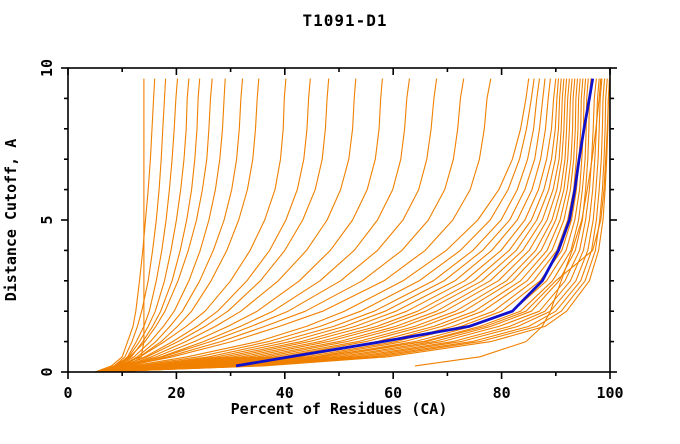  Describe the element at coordinates (47, 219) in the screenshot. I see `y-tick-label: 5` at that location.